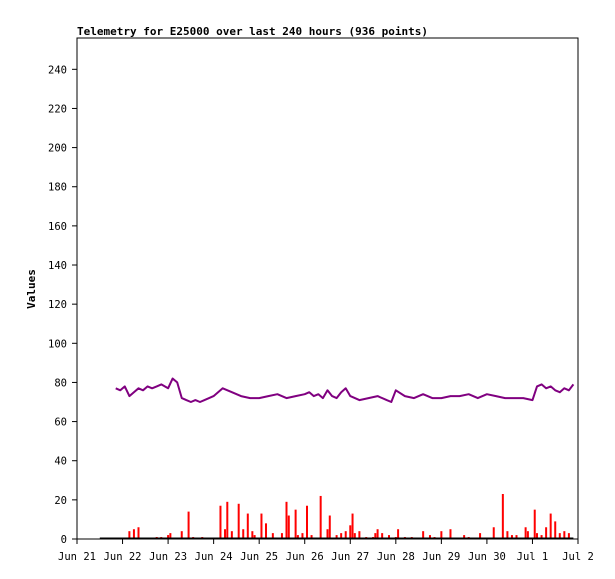 The width and height of the screenshot is (615, 579). I want to click on series-line, so click(345, 390).